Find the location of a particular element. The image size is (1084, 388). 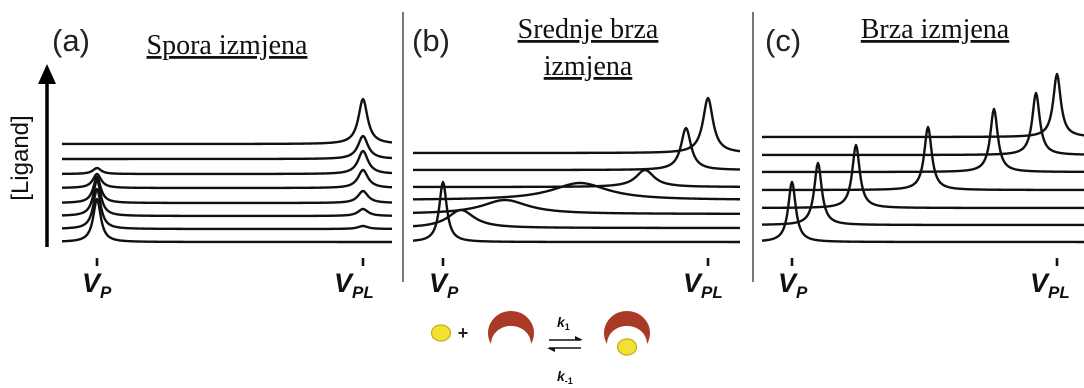

k-reverse-label: k-1 is located at coordinates (565, 377).